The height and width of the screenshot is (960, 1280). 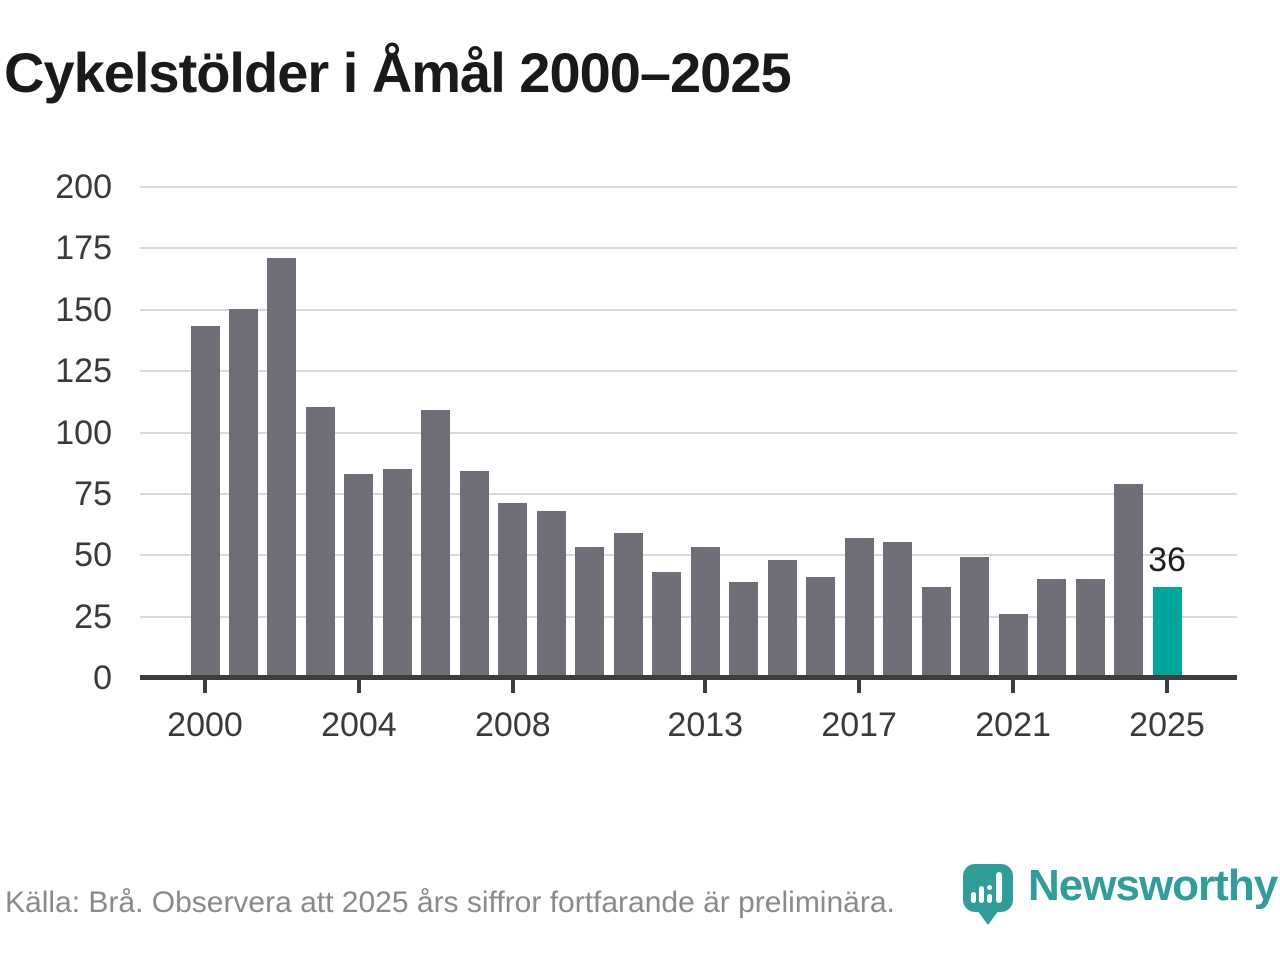 I want to click on bar-2005, so click(x=397, y=571).